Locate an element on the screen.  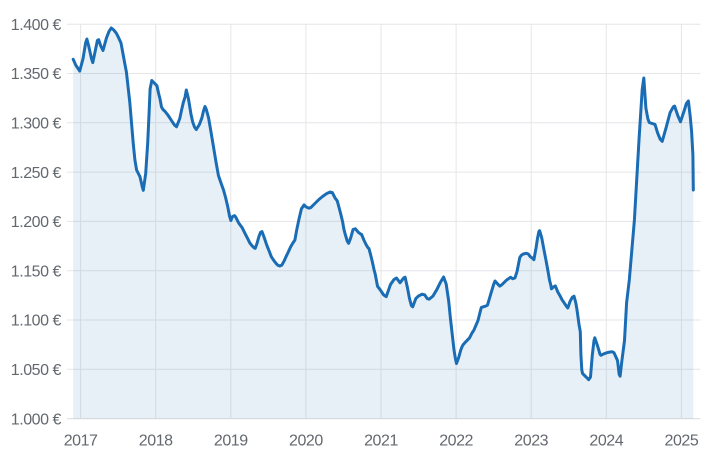
svg-text: 2025 is located at coordinates (682, 441).